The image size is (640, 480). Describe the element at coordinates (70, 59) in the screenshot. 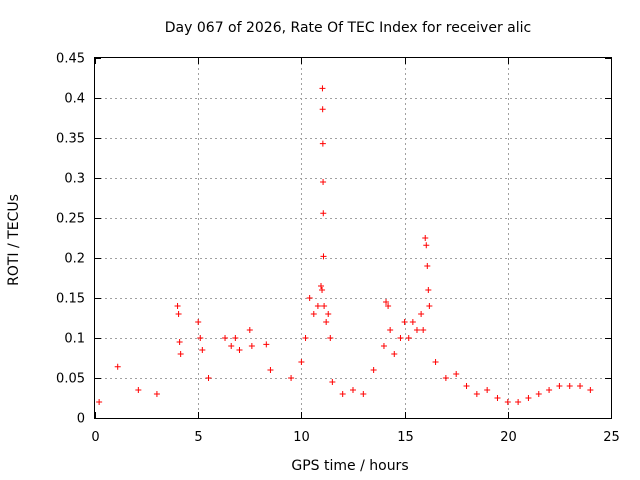

I see `y-tick-label: 0.45` at that location.